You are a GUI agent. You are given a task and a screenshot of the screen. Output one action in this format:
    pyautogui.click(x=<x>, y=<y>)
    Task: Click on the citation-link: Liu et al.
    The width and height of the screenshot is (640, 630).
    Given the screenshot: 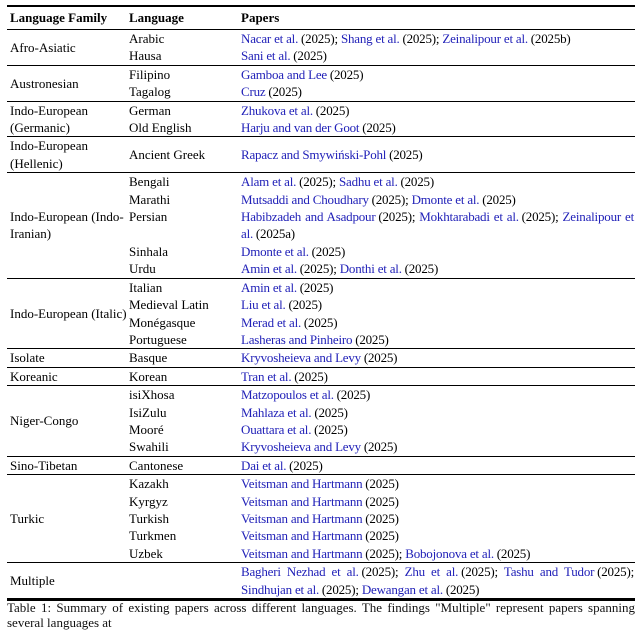 What is the action you would take?
    pyautogui.click(x=263, y=305)
    